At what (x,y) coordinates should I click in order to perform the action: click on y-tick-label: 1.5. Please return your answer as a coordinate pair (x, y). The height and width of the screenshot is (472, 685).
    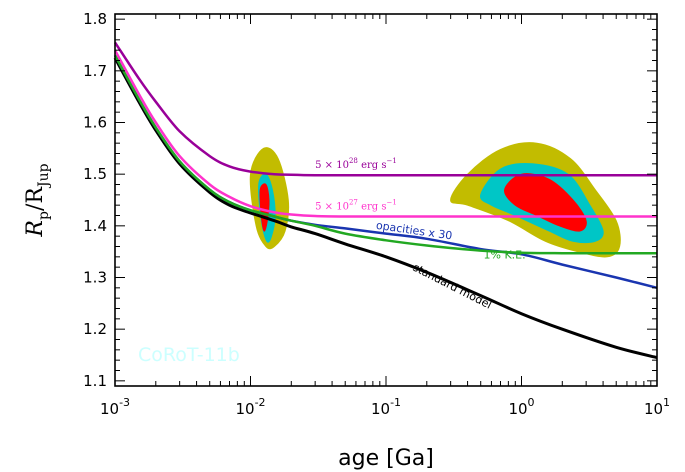
    Looking at the image, I should click on (95, 174).